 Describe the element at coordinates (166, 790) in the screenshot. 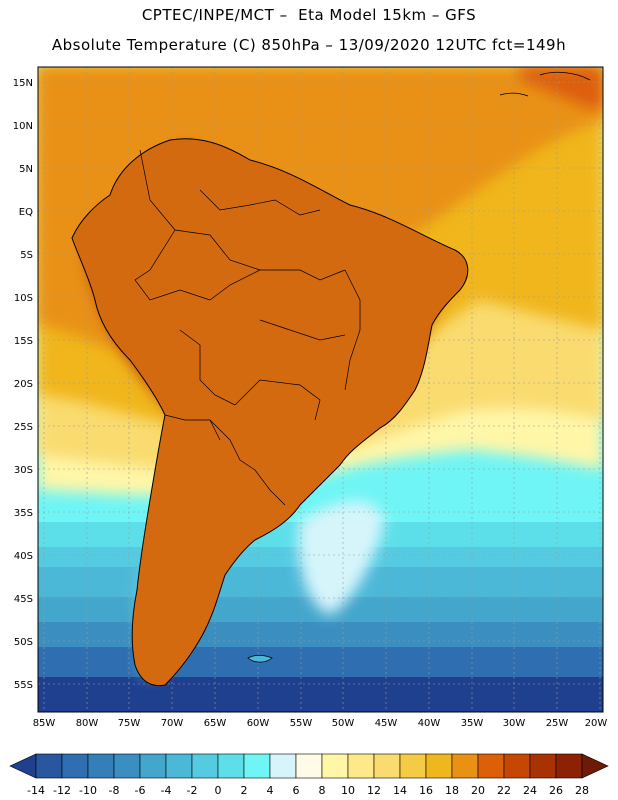

I see `colorbar-label: -4` at that location.